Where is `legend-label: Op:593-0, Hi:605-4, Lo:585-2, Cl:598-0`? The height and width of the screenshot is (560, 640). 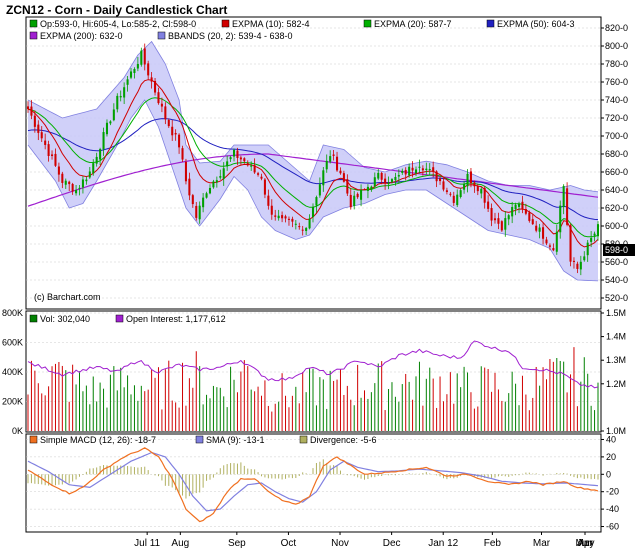 legend-label: Op:593-0, Hi:605-4, Lo:585-2, Cl:598-0 is located at coordinates (118, 24).